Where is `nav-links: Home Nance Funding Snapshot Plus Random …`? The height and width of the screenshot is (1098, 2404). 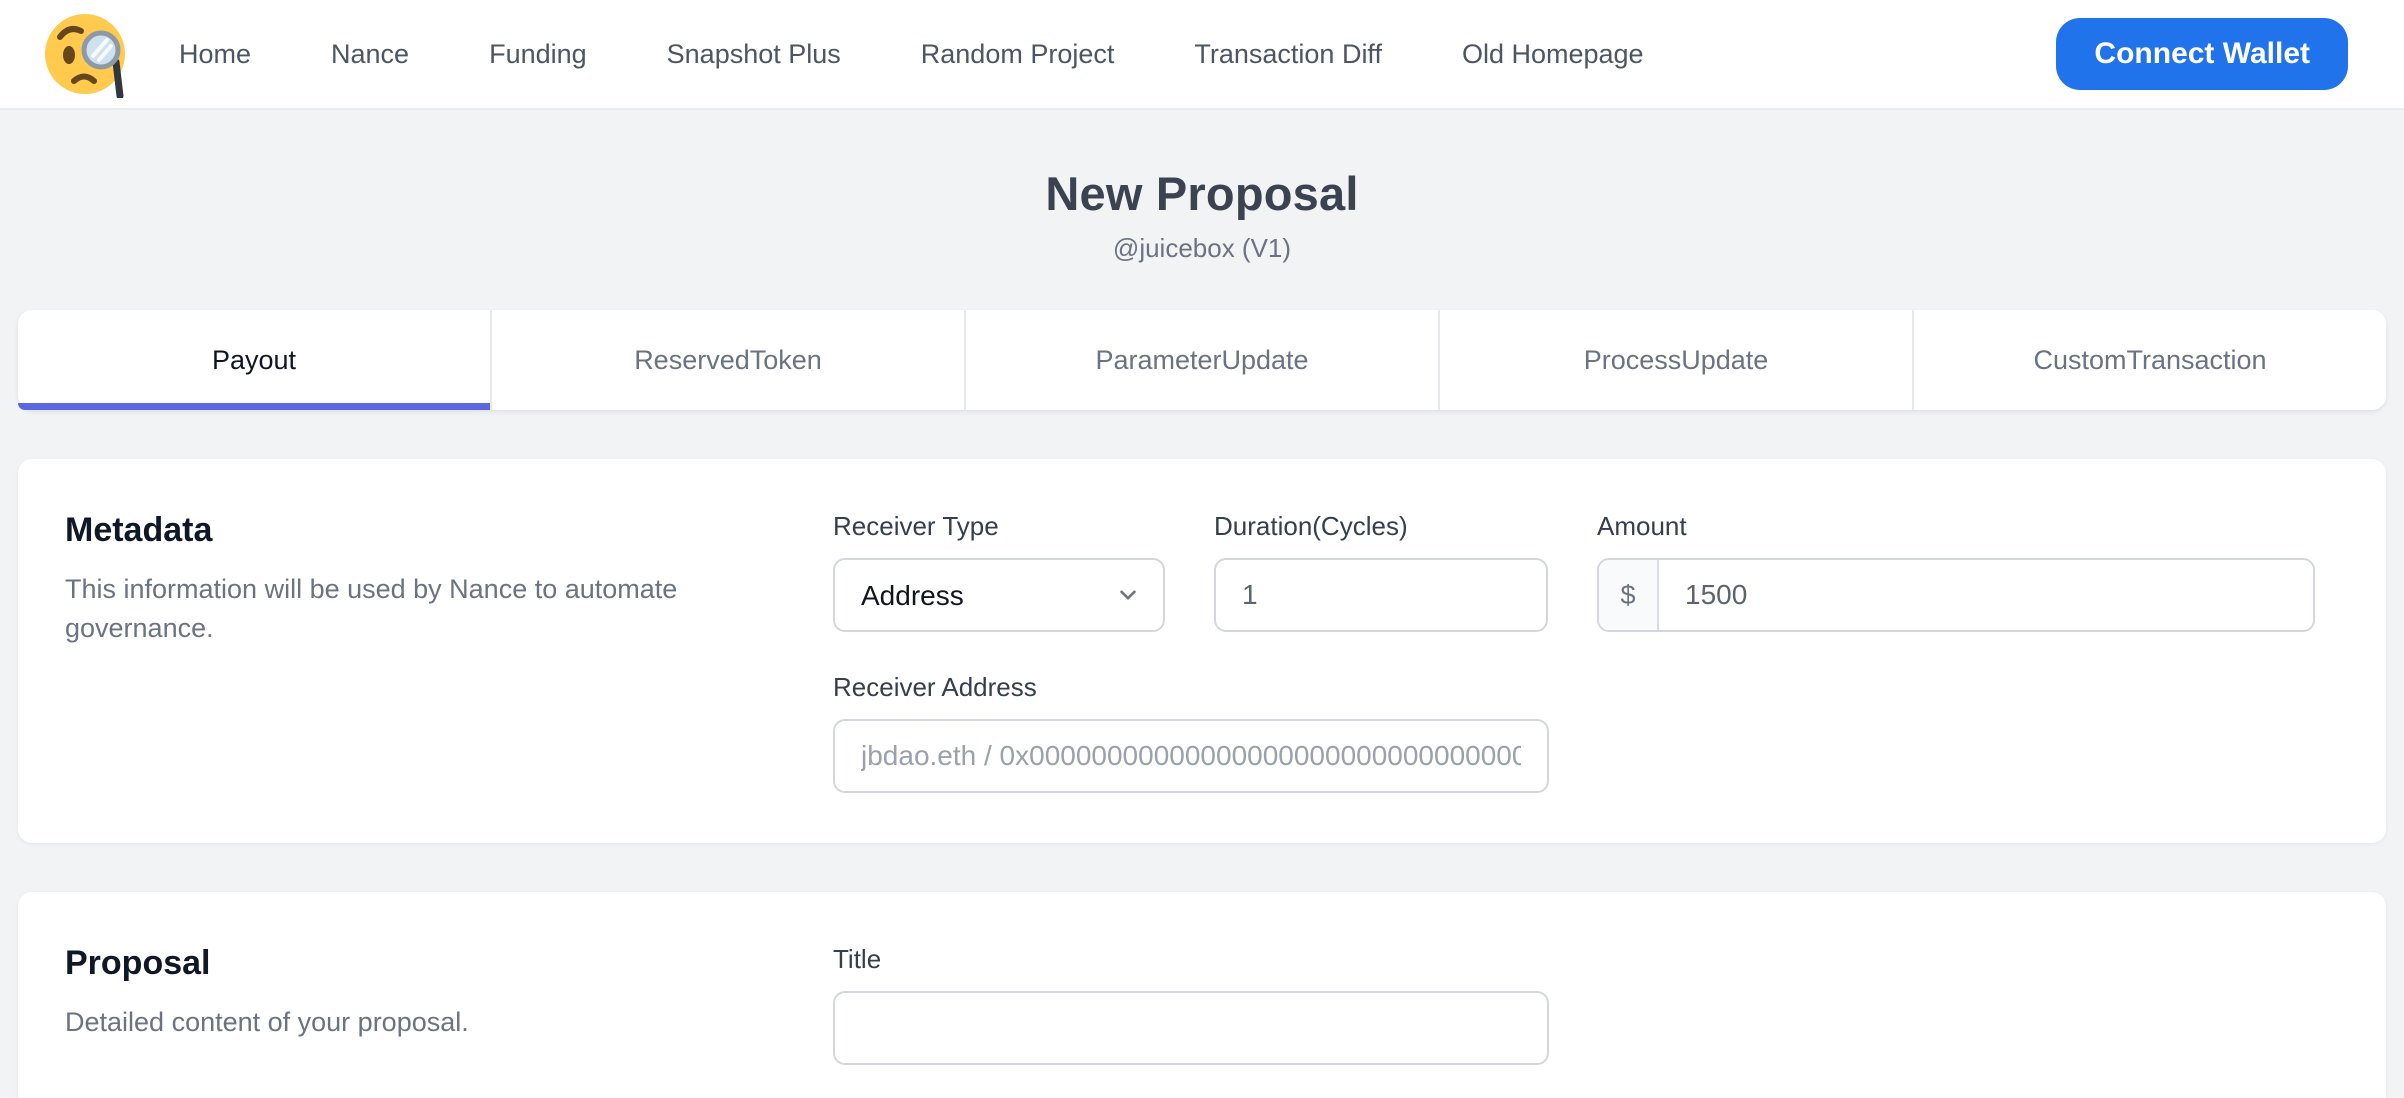
nav-links: Home Nance Funding Snapshot Plus Random … is located at coordinates (911, 54).